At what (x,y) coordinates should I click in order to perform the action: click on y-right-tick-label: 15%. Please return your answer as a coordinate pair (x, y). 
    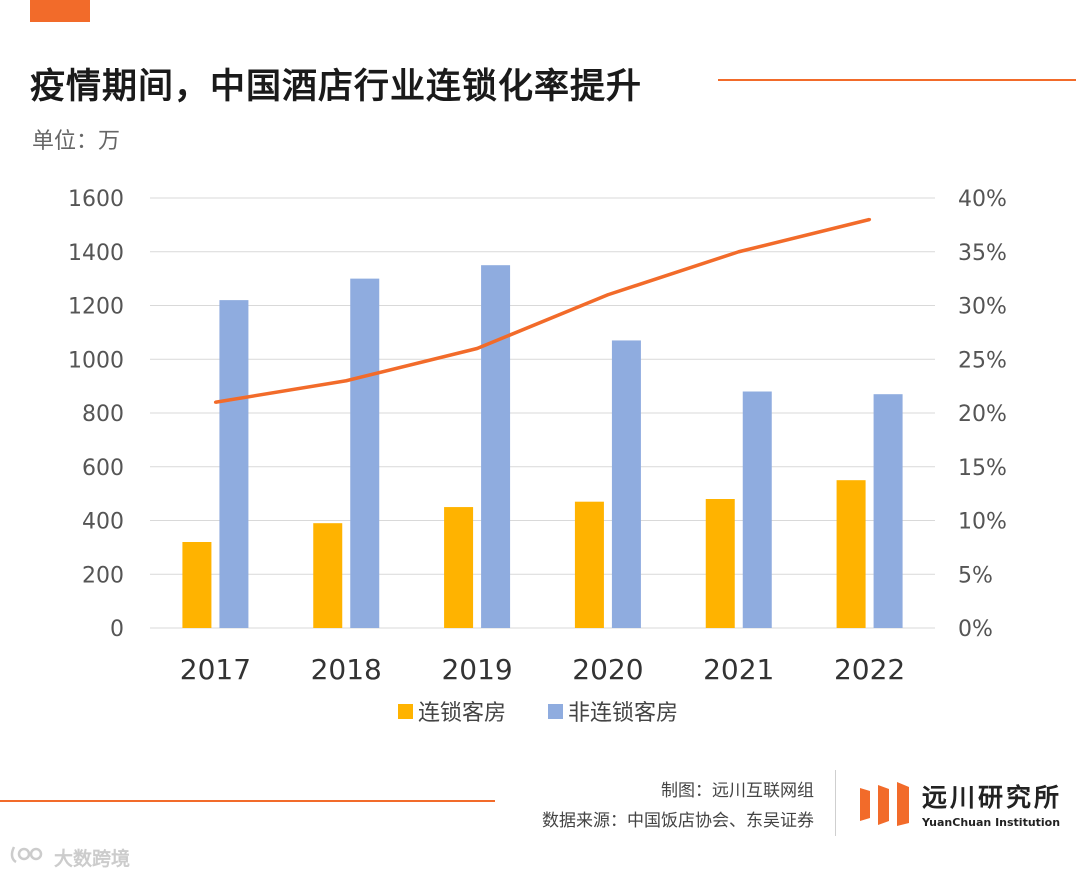
    Looking at the image, I should click on (982, 468).